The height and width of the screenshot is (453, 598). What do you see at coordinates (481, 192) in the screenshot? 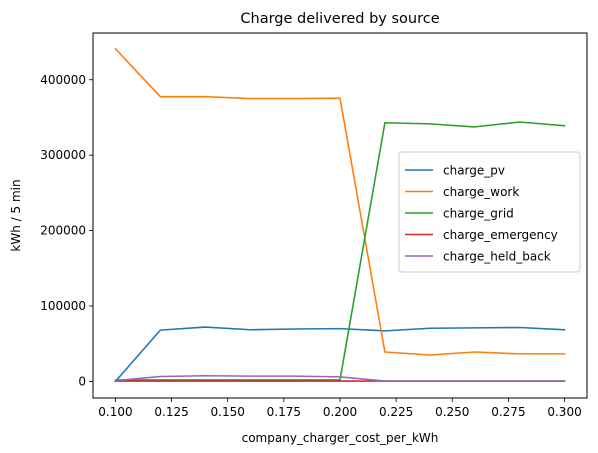
I see `legend-label: charge_work` at bounding box center [481, 192].